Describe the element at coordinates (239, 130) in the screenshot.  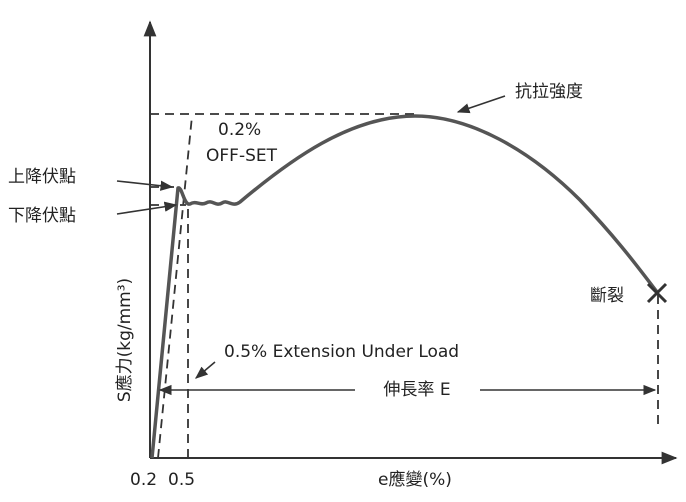
I see `label: 0.2%` at that location.